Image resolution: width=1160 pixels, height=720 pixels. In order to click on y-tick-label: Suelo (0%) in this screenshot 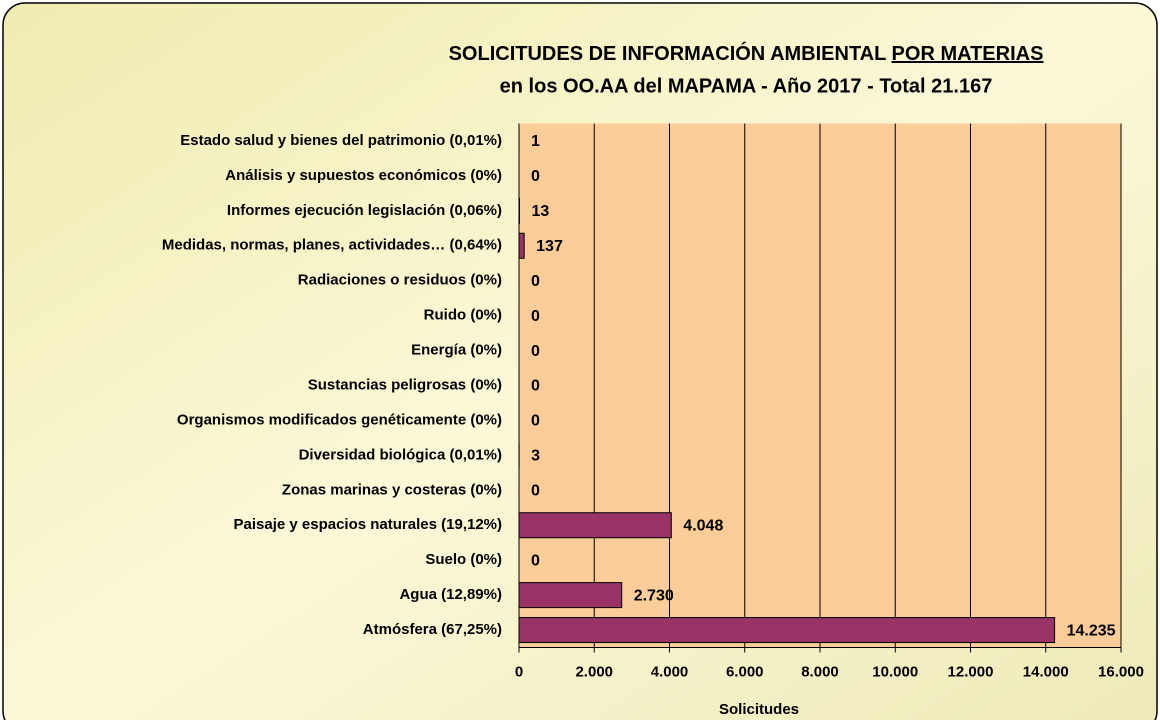, I will do `click(463, 559)`.